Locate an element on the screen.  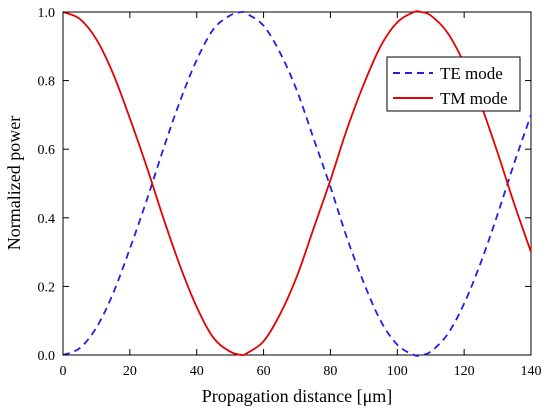
legend: TE mode TM mode is located at coordinates (453, 84).